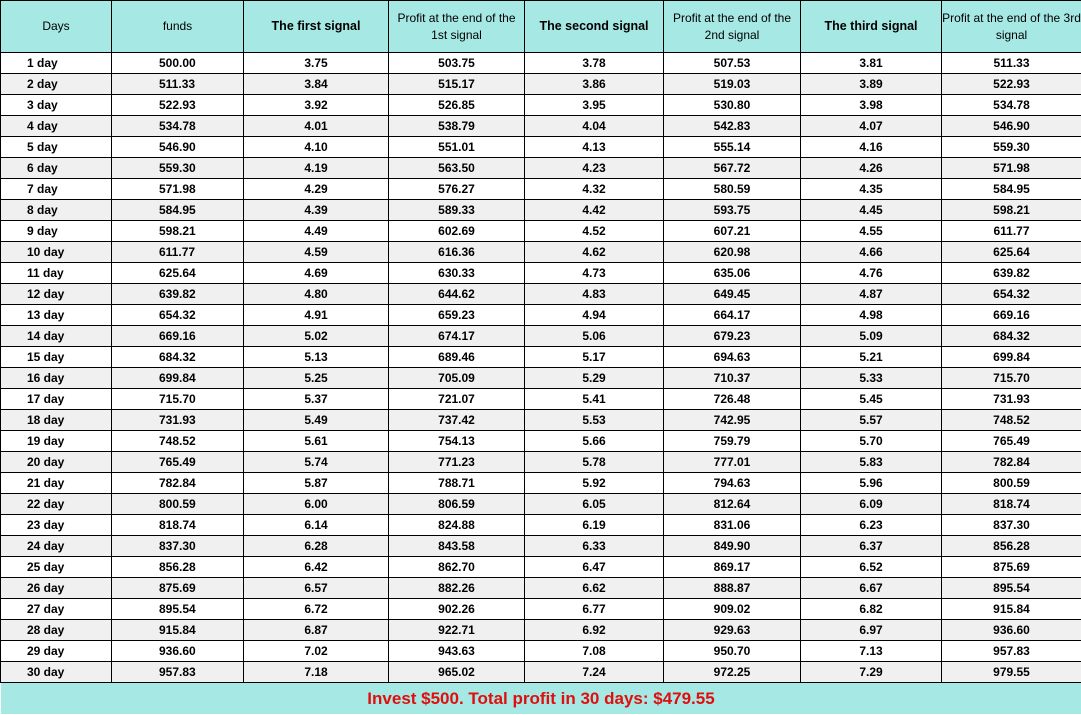 The image size is (1081, 715). Describe the element at coordinates (316, 315) in the screenshot. I see `first-signal-cell: 4.91` at that location.